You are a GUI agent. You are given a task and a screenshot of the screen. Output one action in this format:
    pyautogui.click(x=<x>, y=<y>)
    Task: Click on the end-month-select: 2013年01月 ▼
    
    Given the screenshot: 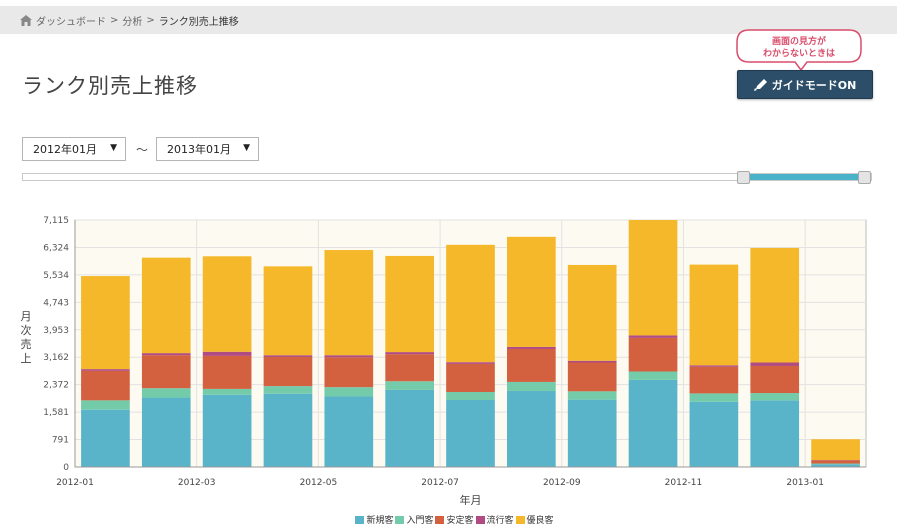 What is the action you would take?
    pyautogui.click(x=207, y=149)
    